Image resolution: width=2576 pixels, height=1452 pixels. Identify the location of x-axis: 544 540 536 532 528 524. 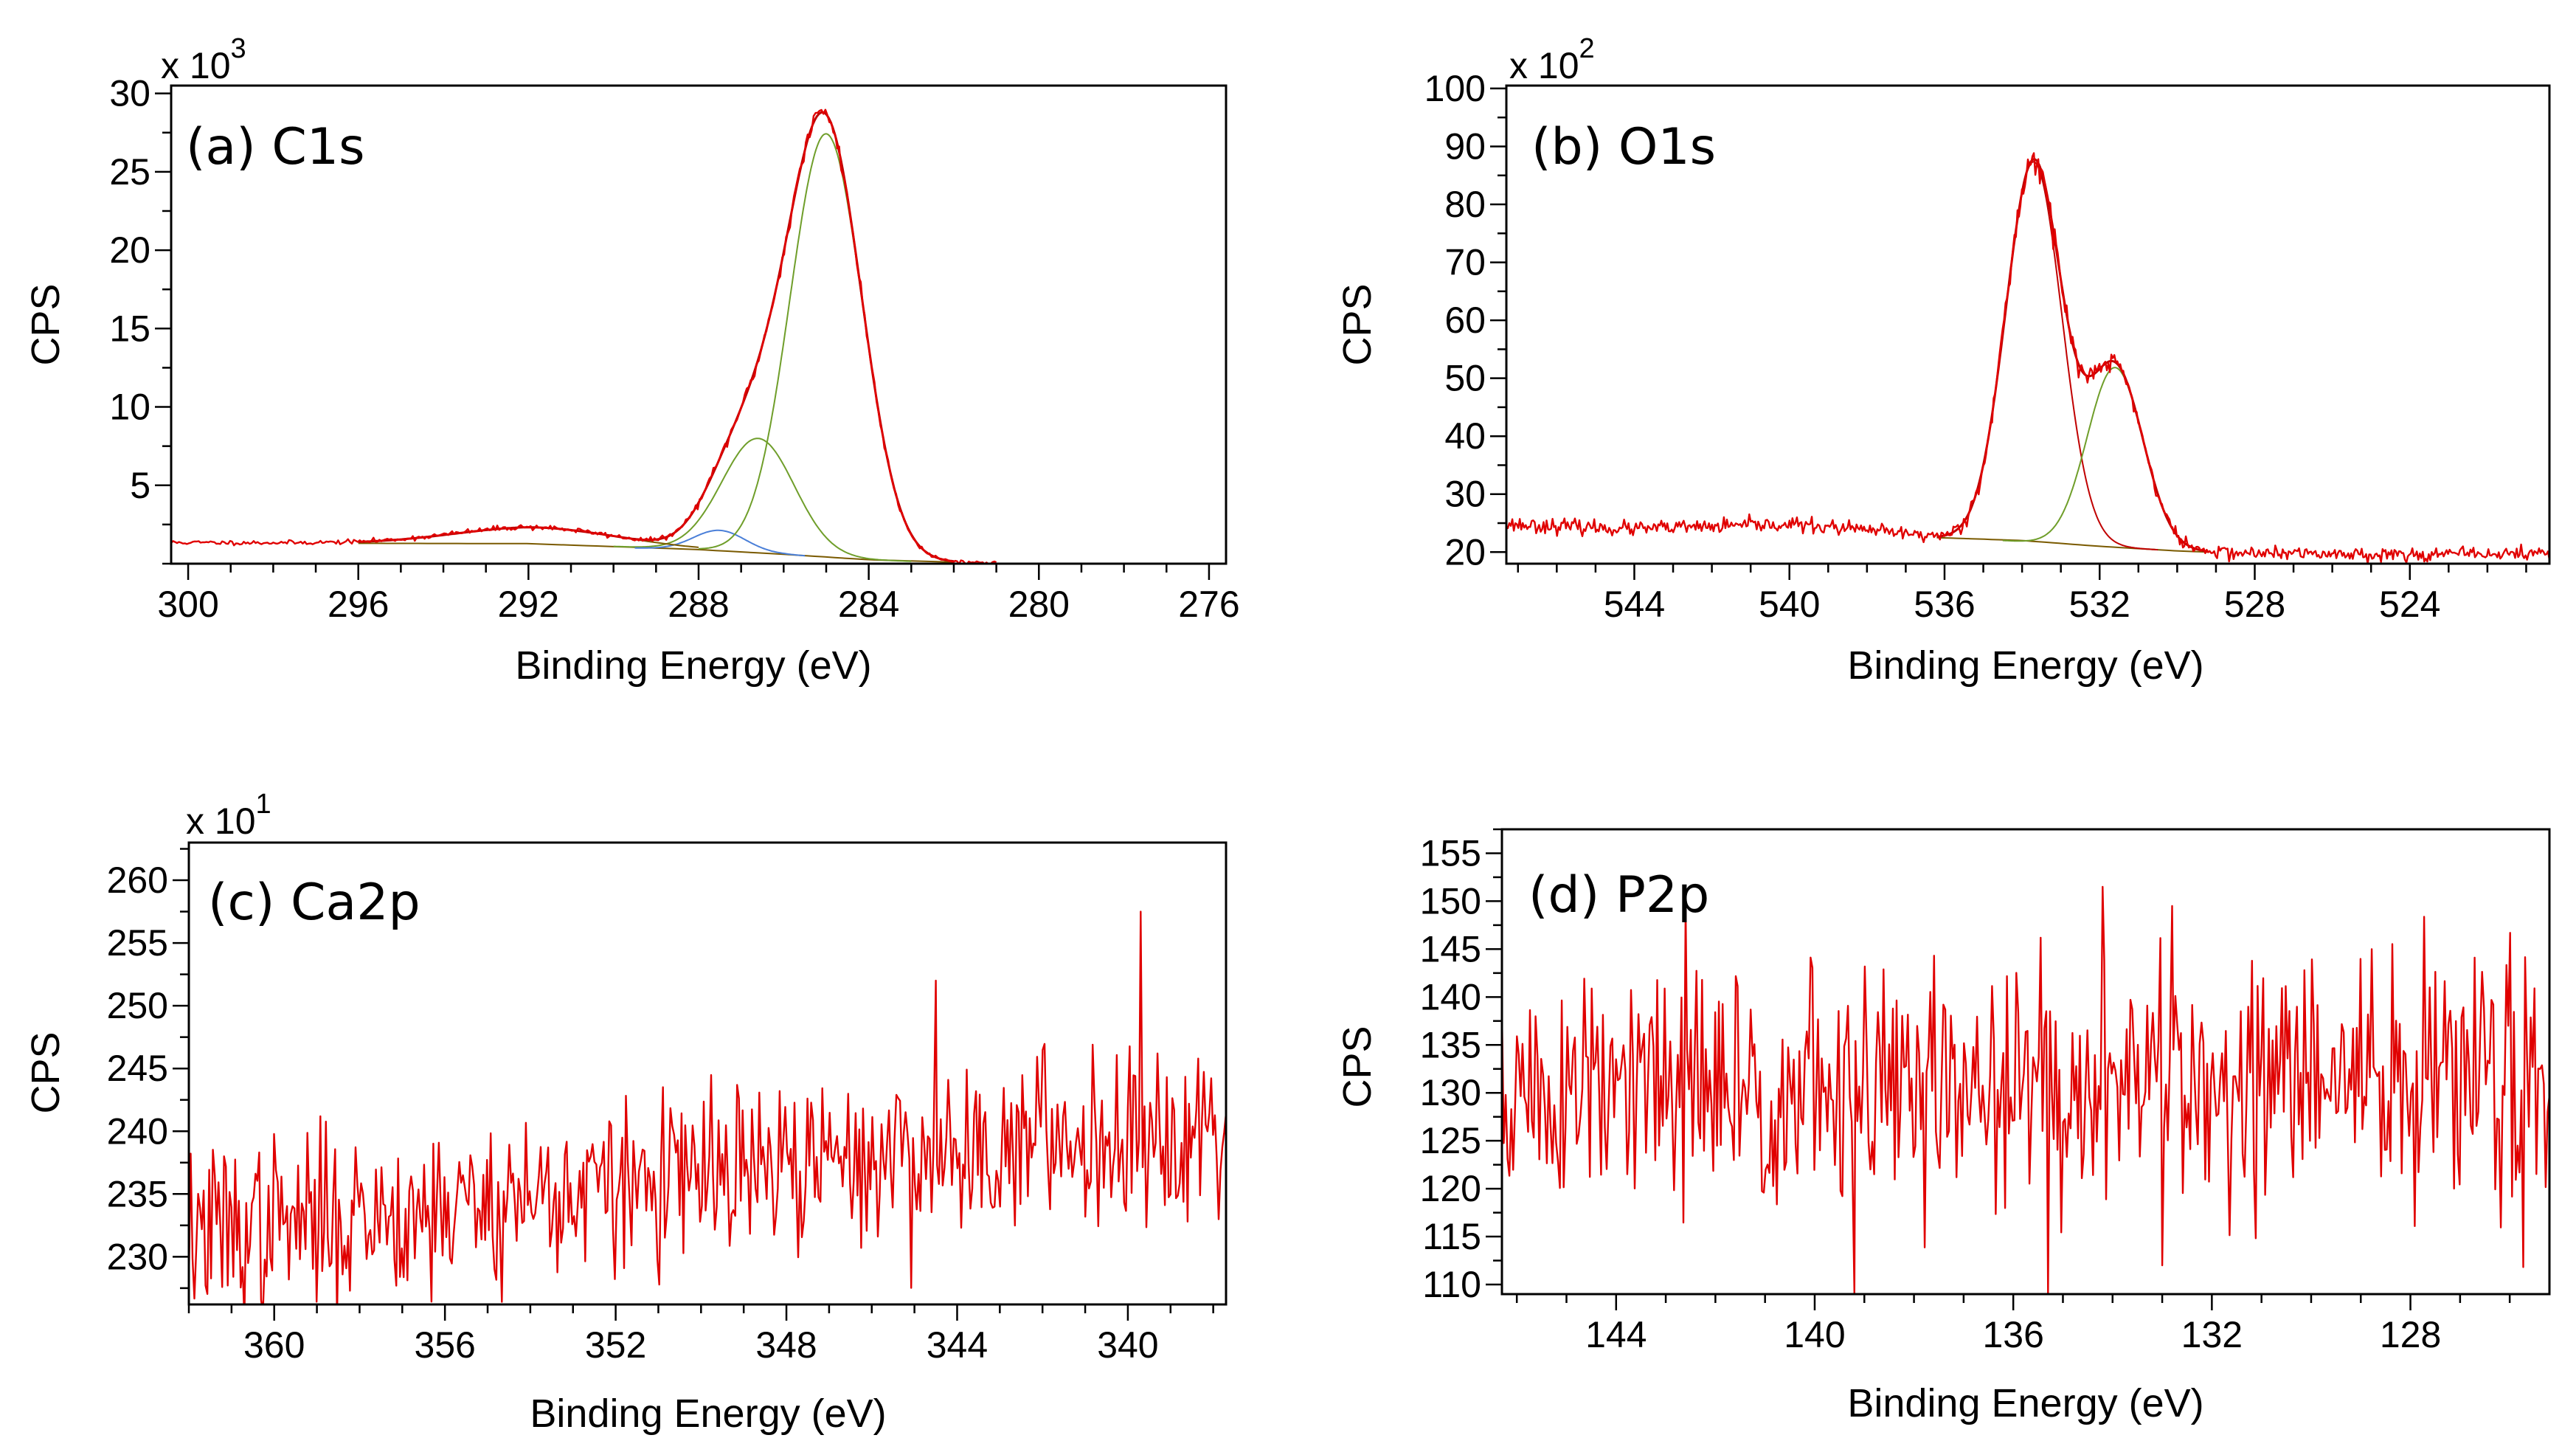
(2022, 594).